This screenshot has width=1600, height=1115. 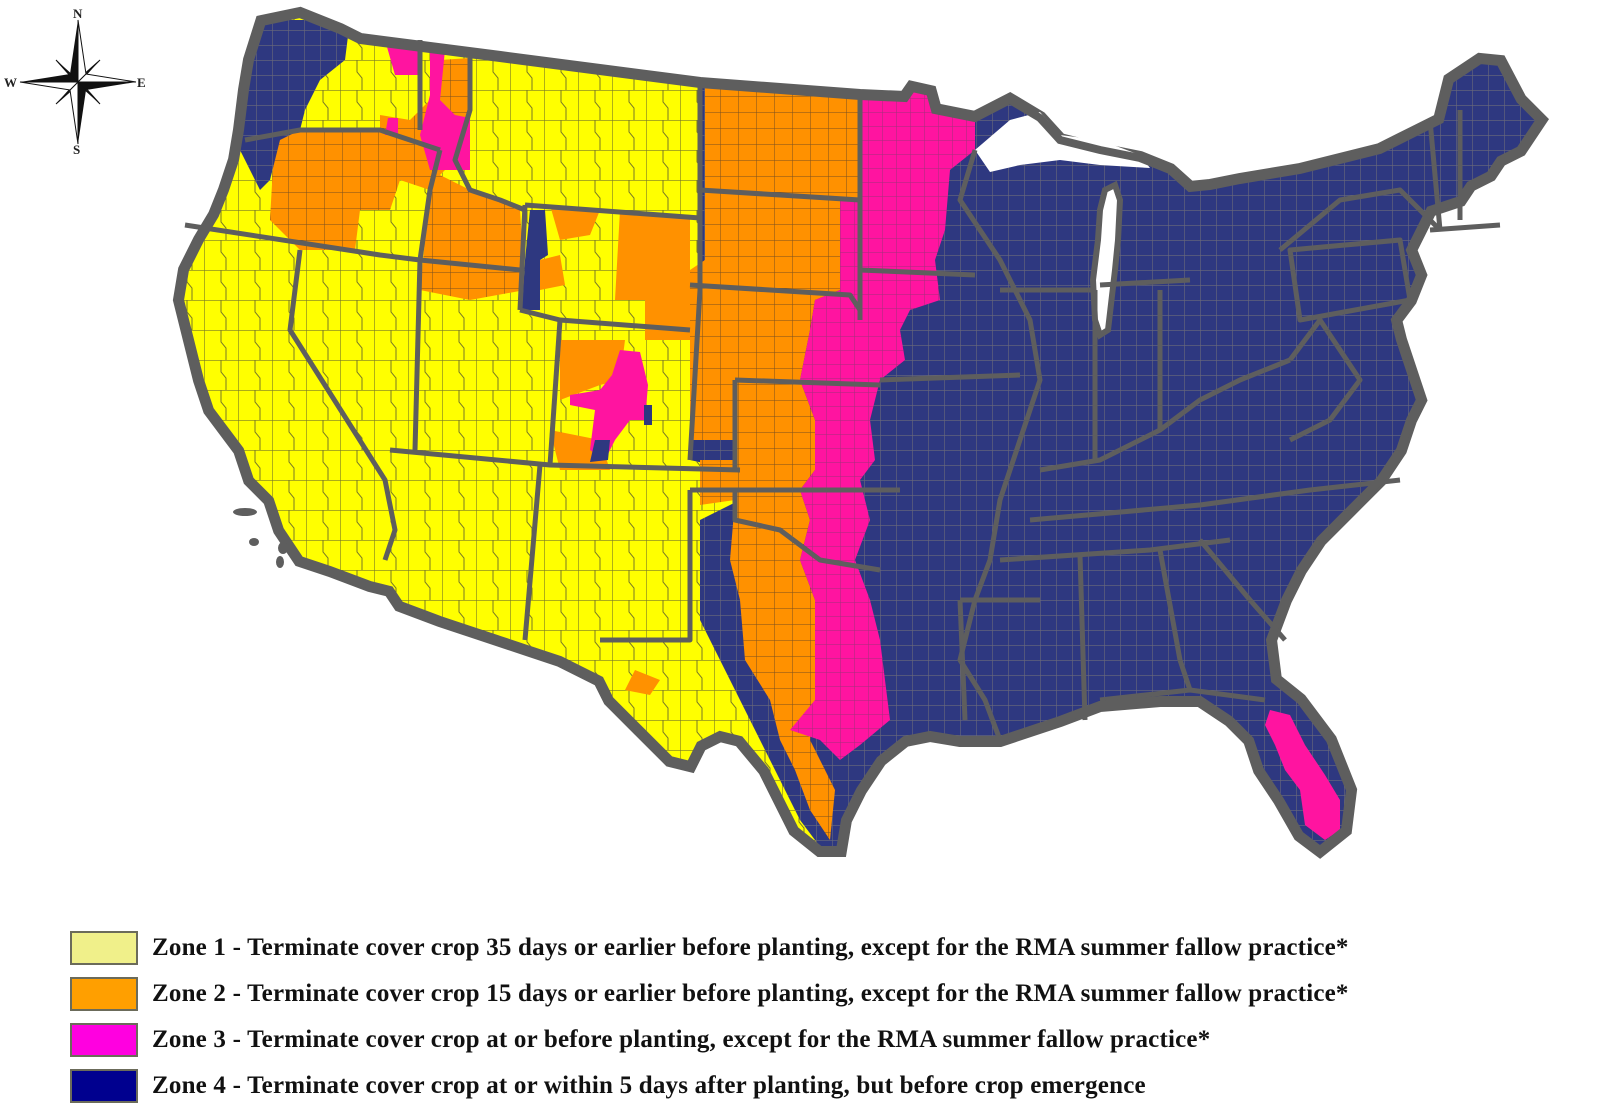 I want to click on zone3-region-colorado, so click(x=609, y=405).